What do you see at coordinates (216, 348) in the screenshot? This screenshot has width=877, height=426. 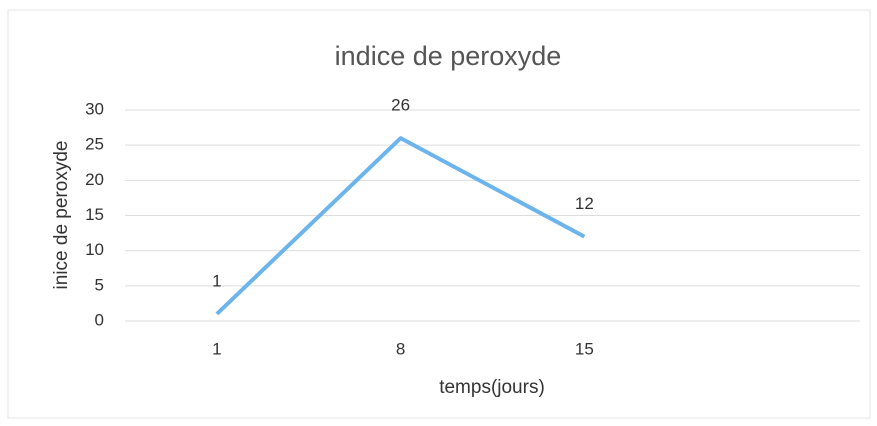 I see `x-tick-label: 1` at bounding box center [216, 348].